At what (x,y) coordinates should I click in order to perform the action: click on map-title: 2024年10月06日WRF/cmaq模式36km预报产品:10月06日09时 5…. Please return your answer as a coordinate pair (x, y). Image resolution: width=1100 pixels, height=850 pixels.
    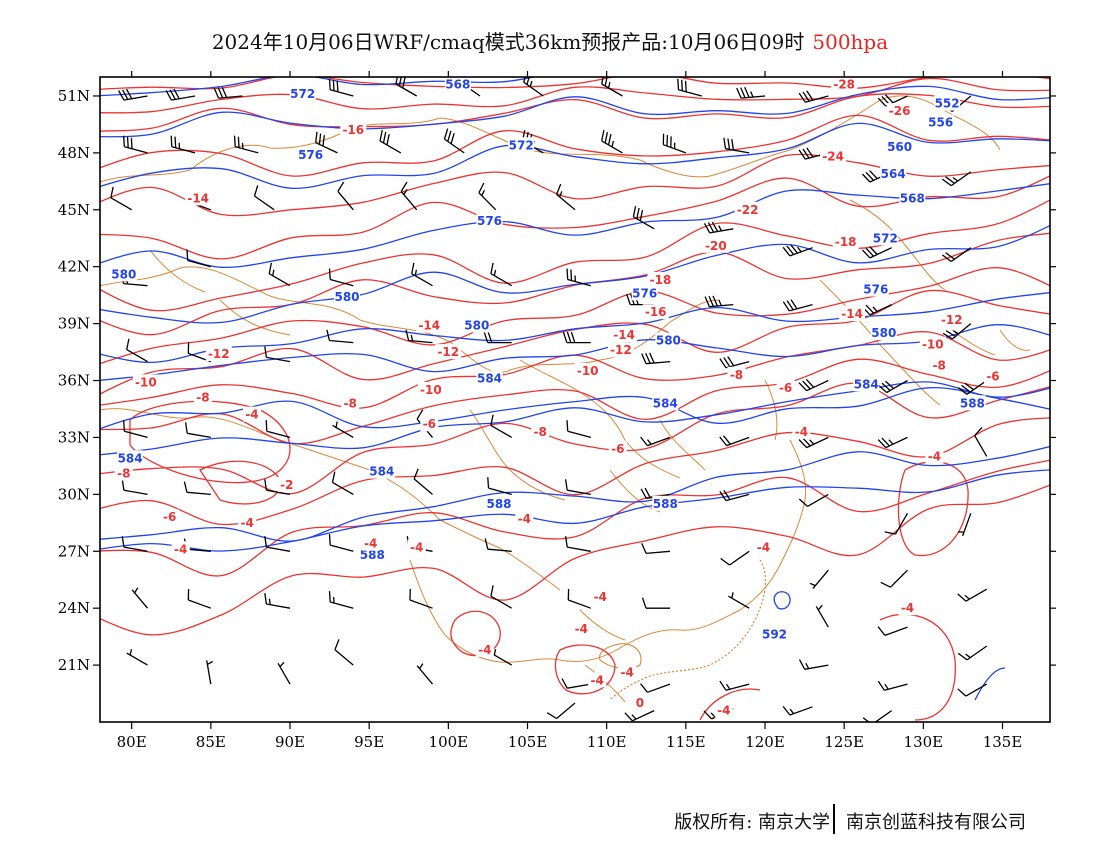
    Looking at the image, I should click on (550, 40).